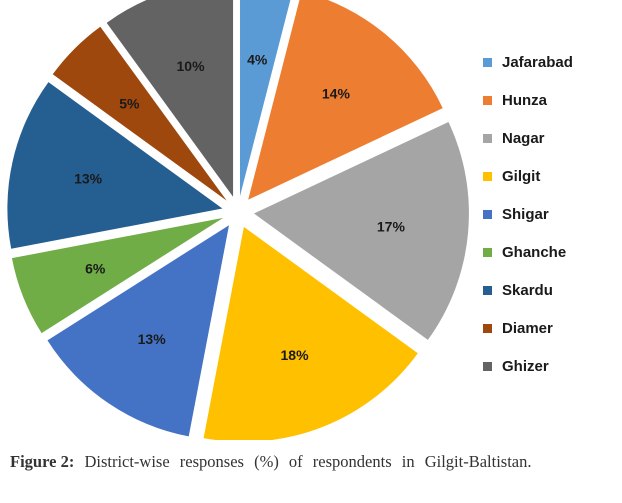 This screenshot has height=503, width=622. What do you see at coordinates (521, 176) in the screenshot?
I see `legend-label-gilgit: Gilgit` at bounding box center [521, 176].